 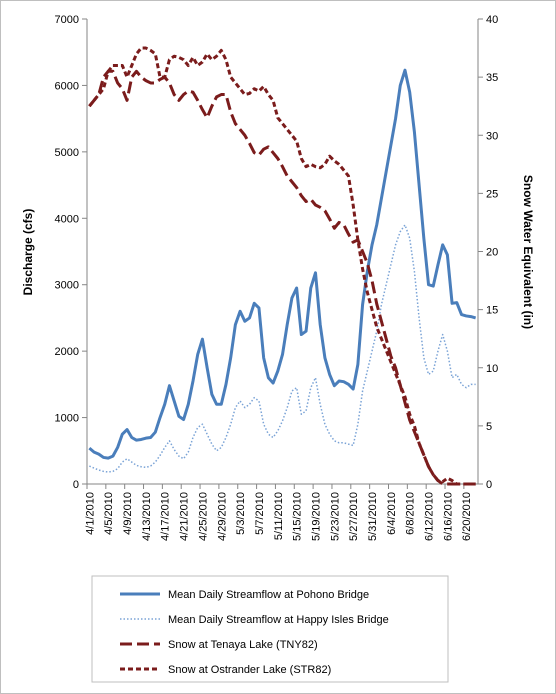 What do you see at coordinates (28, 252) in the screenshot?
I see `y-axis-title: Discharge (cfs)` at bounding box center [28, 252].